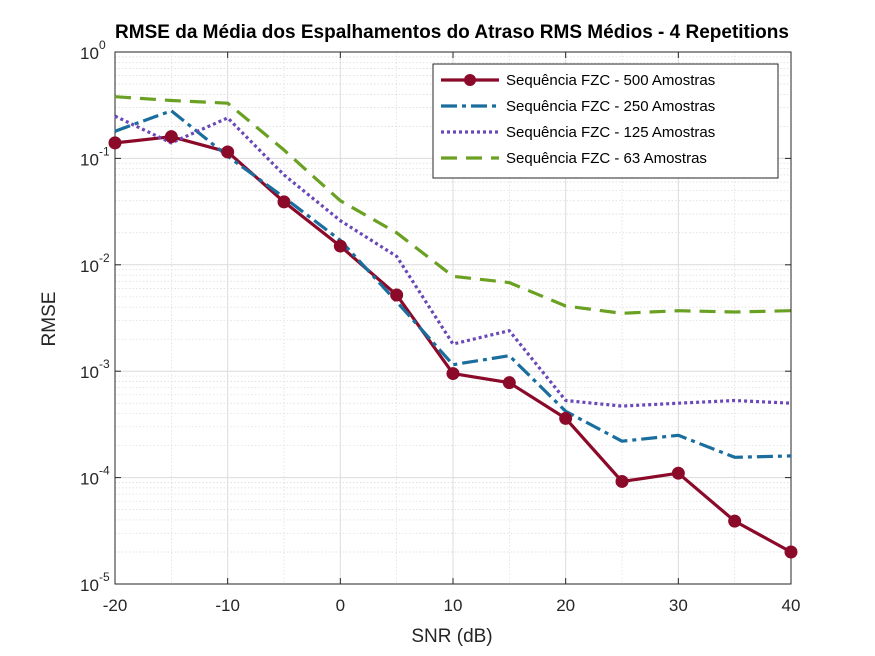 This screenshot has height=656, width=875. What do you see at coordinates (791, 605) in the screenshot?
I see `x-tick-label: 40` at bounding box center [791, 605].